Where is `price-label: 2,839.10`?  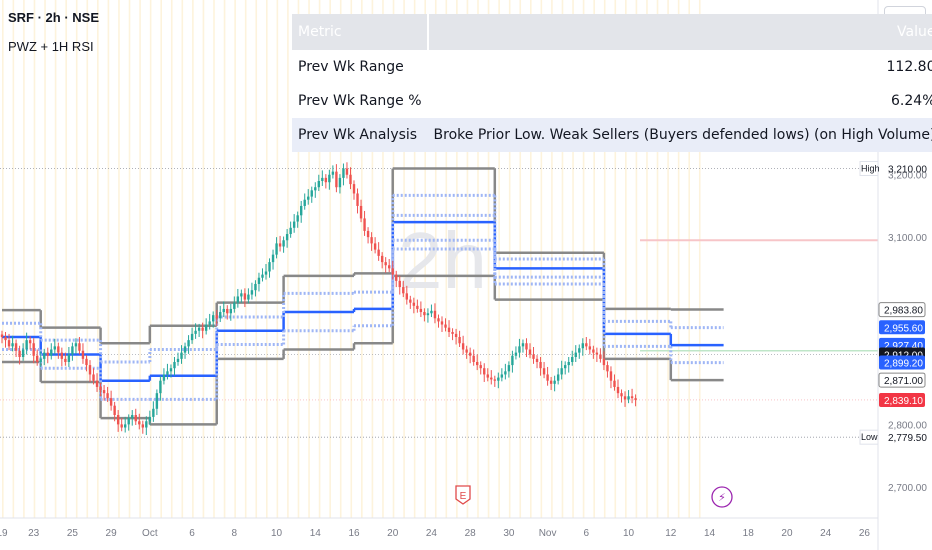
price-label: 2,839.10 is located at coordinates (903, 401).